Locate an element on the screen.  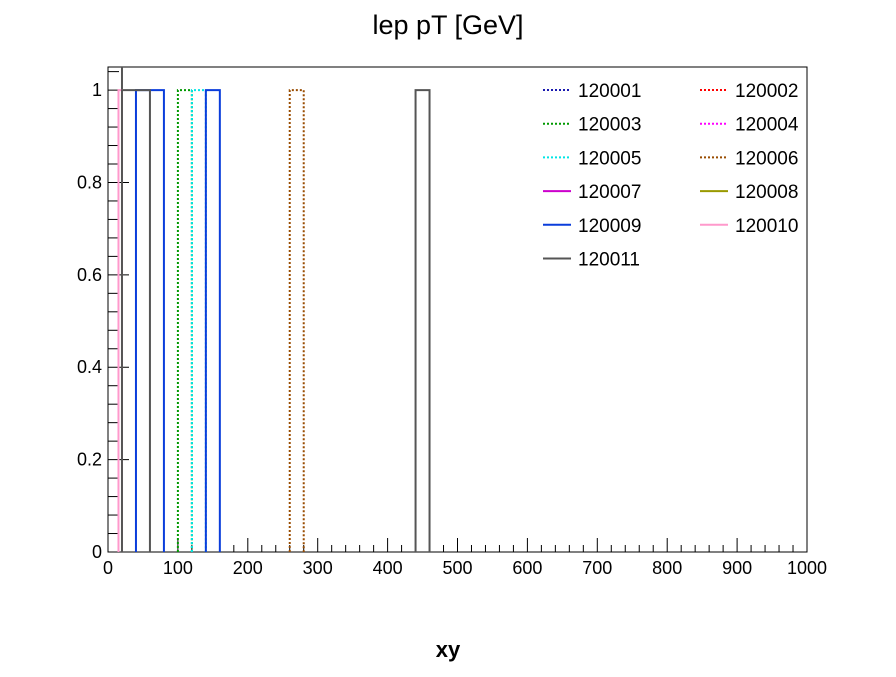
y-tick-label: 1 is located at coordinates (97, 90).